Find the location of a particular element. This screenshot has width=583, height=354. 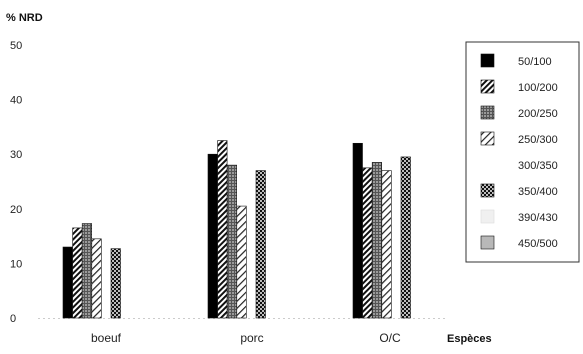

bar-O/C-250-300 is located at coordinates (386, 244).